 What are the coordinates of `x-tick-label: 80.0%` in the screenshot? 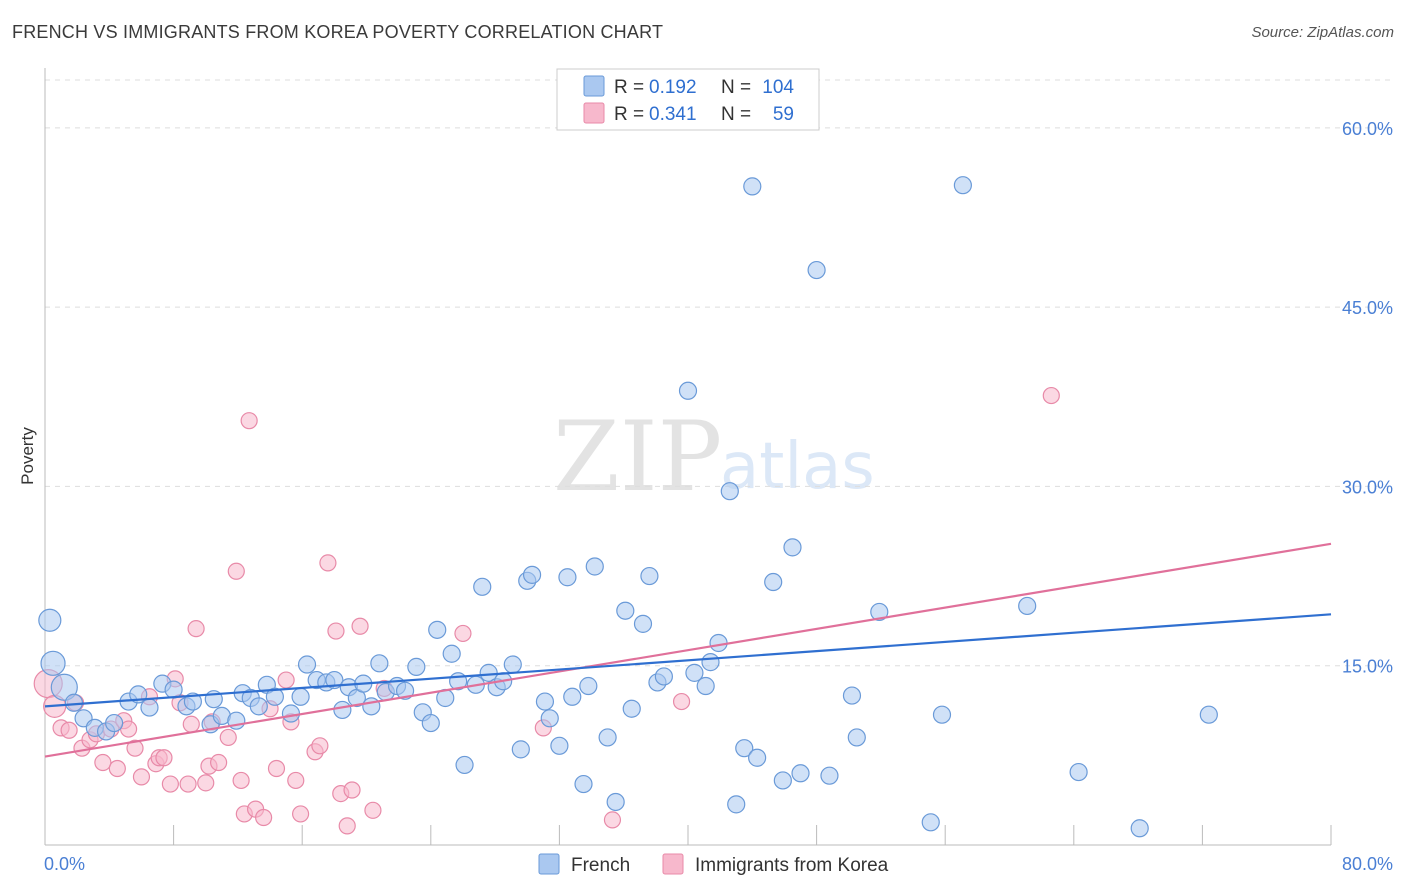 It's located at (1367, 864).